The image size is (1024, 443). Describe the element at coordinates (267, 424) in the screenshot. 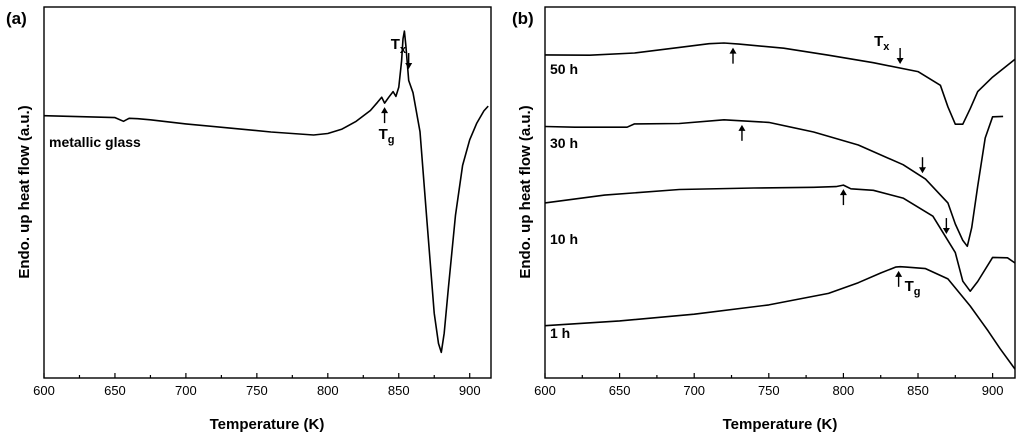

I see `panel-a-x-axis-title: Temperature (K)` at that location.